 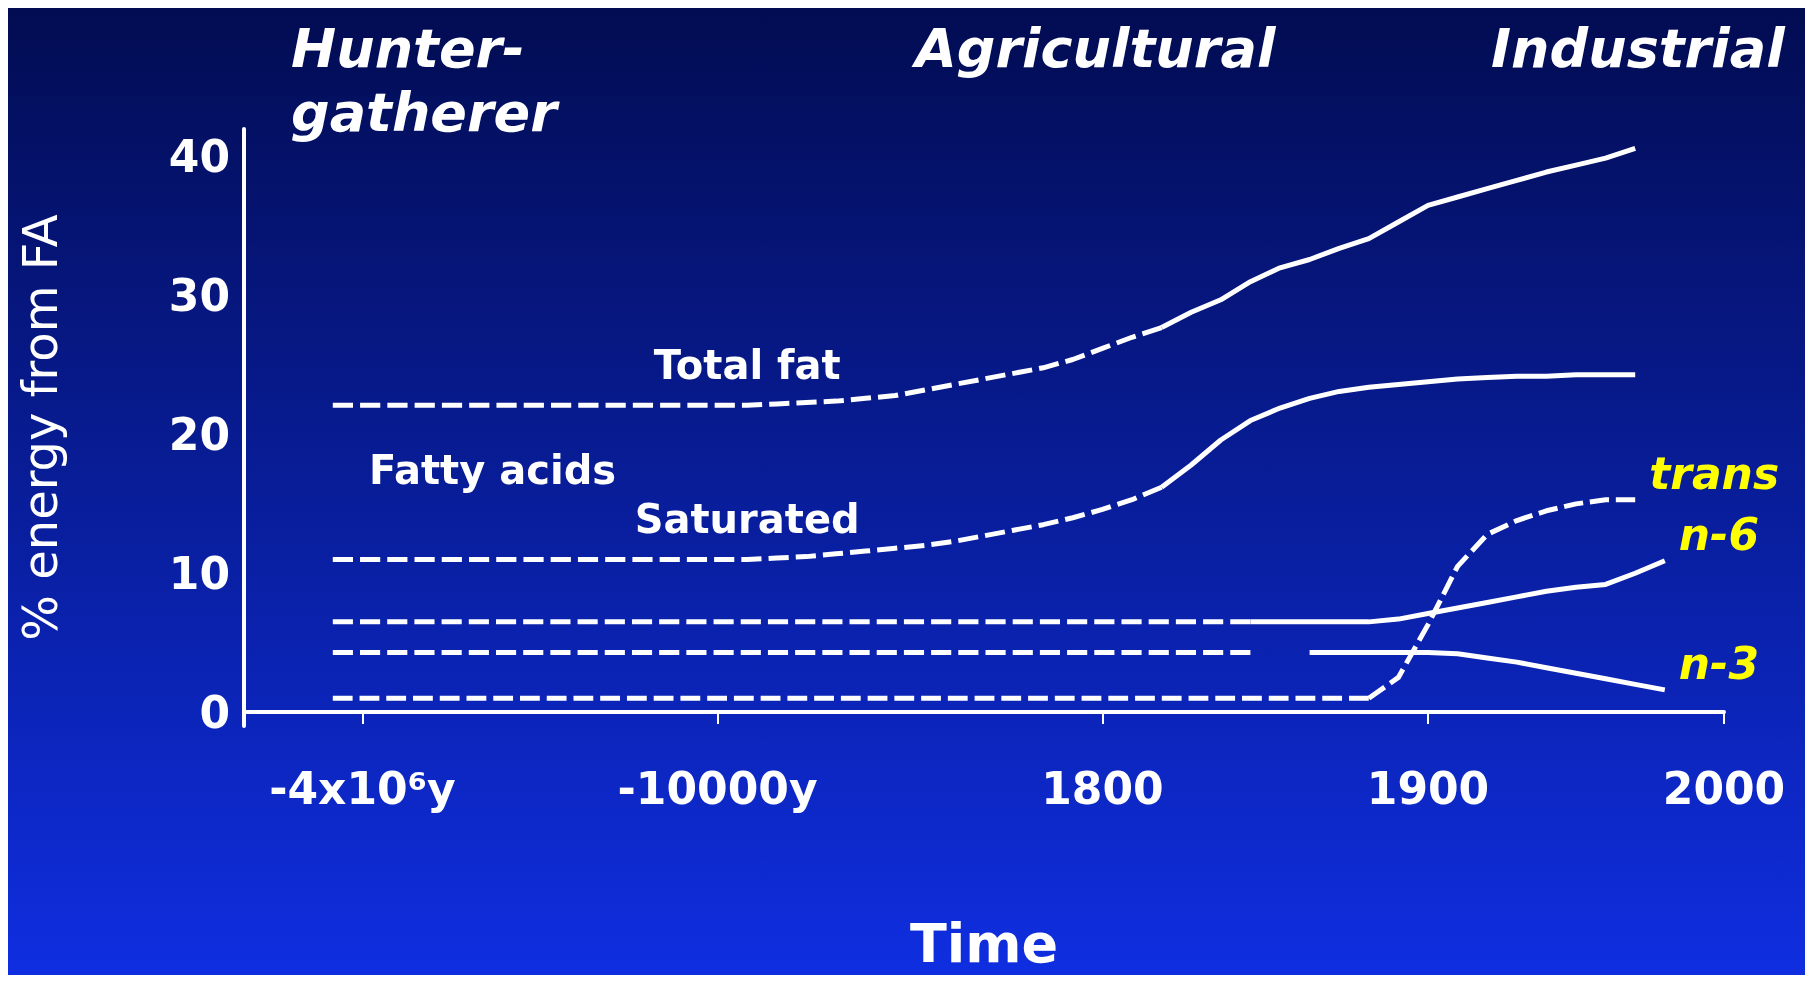 I want to click on y-tick-label: 30, so click(x=199, y=296).